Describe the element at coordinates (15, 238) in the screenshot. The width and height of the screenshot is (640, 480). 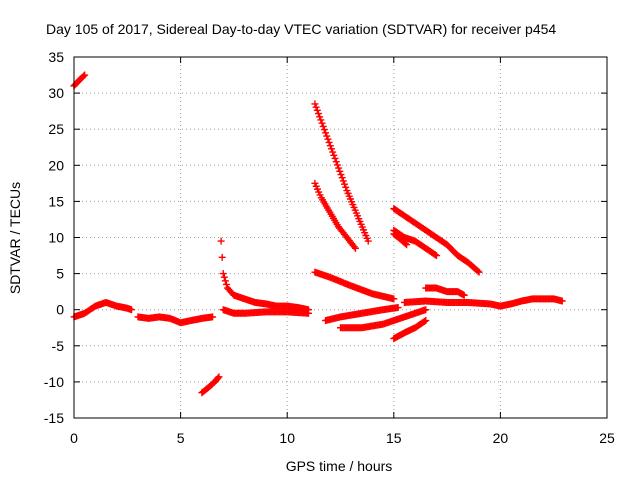
I see `y-axis-label: SDTVAR / TECUs` at that location.